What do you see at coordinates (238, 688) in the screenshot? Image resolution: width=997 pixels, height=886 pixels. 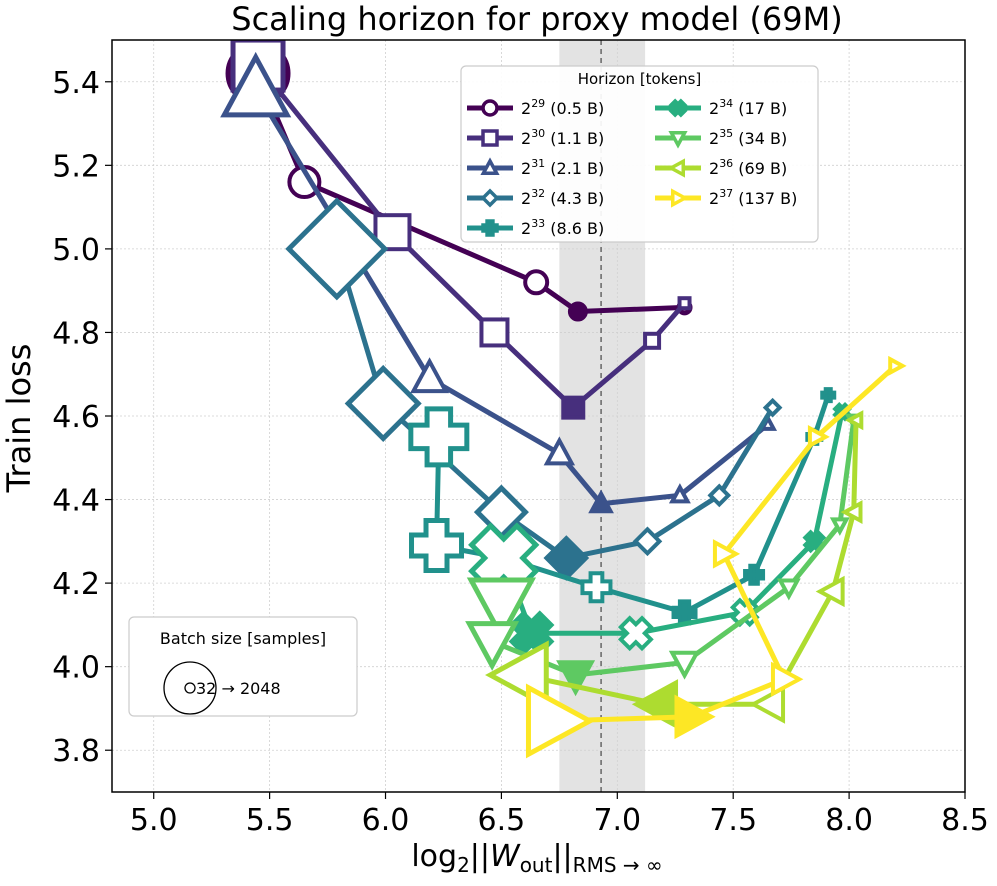 I see `size-legend-text: 32 → 2048` at bounding box center [238, 688].